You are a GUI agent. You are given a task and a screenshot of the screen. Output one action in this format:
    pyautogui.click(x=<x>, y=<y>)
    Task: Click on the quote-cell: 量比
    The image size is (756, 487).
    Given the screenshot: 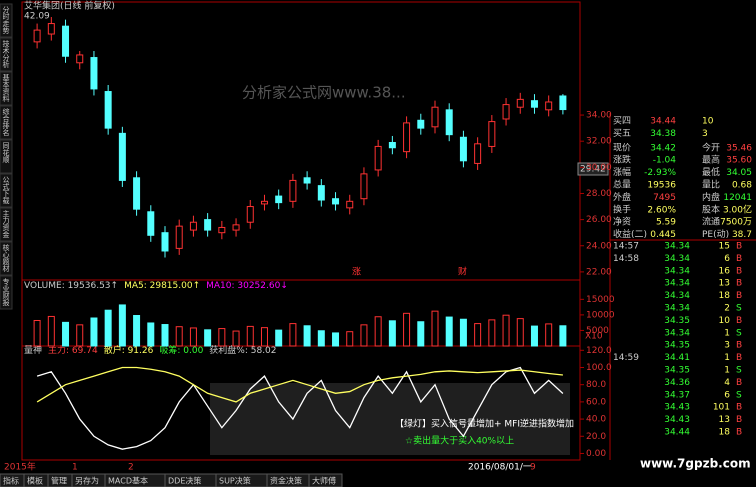 What is the action you would take?
    pyautogui.click(x=711, y=185)
    